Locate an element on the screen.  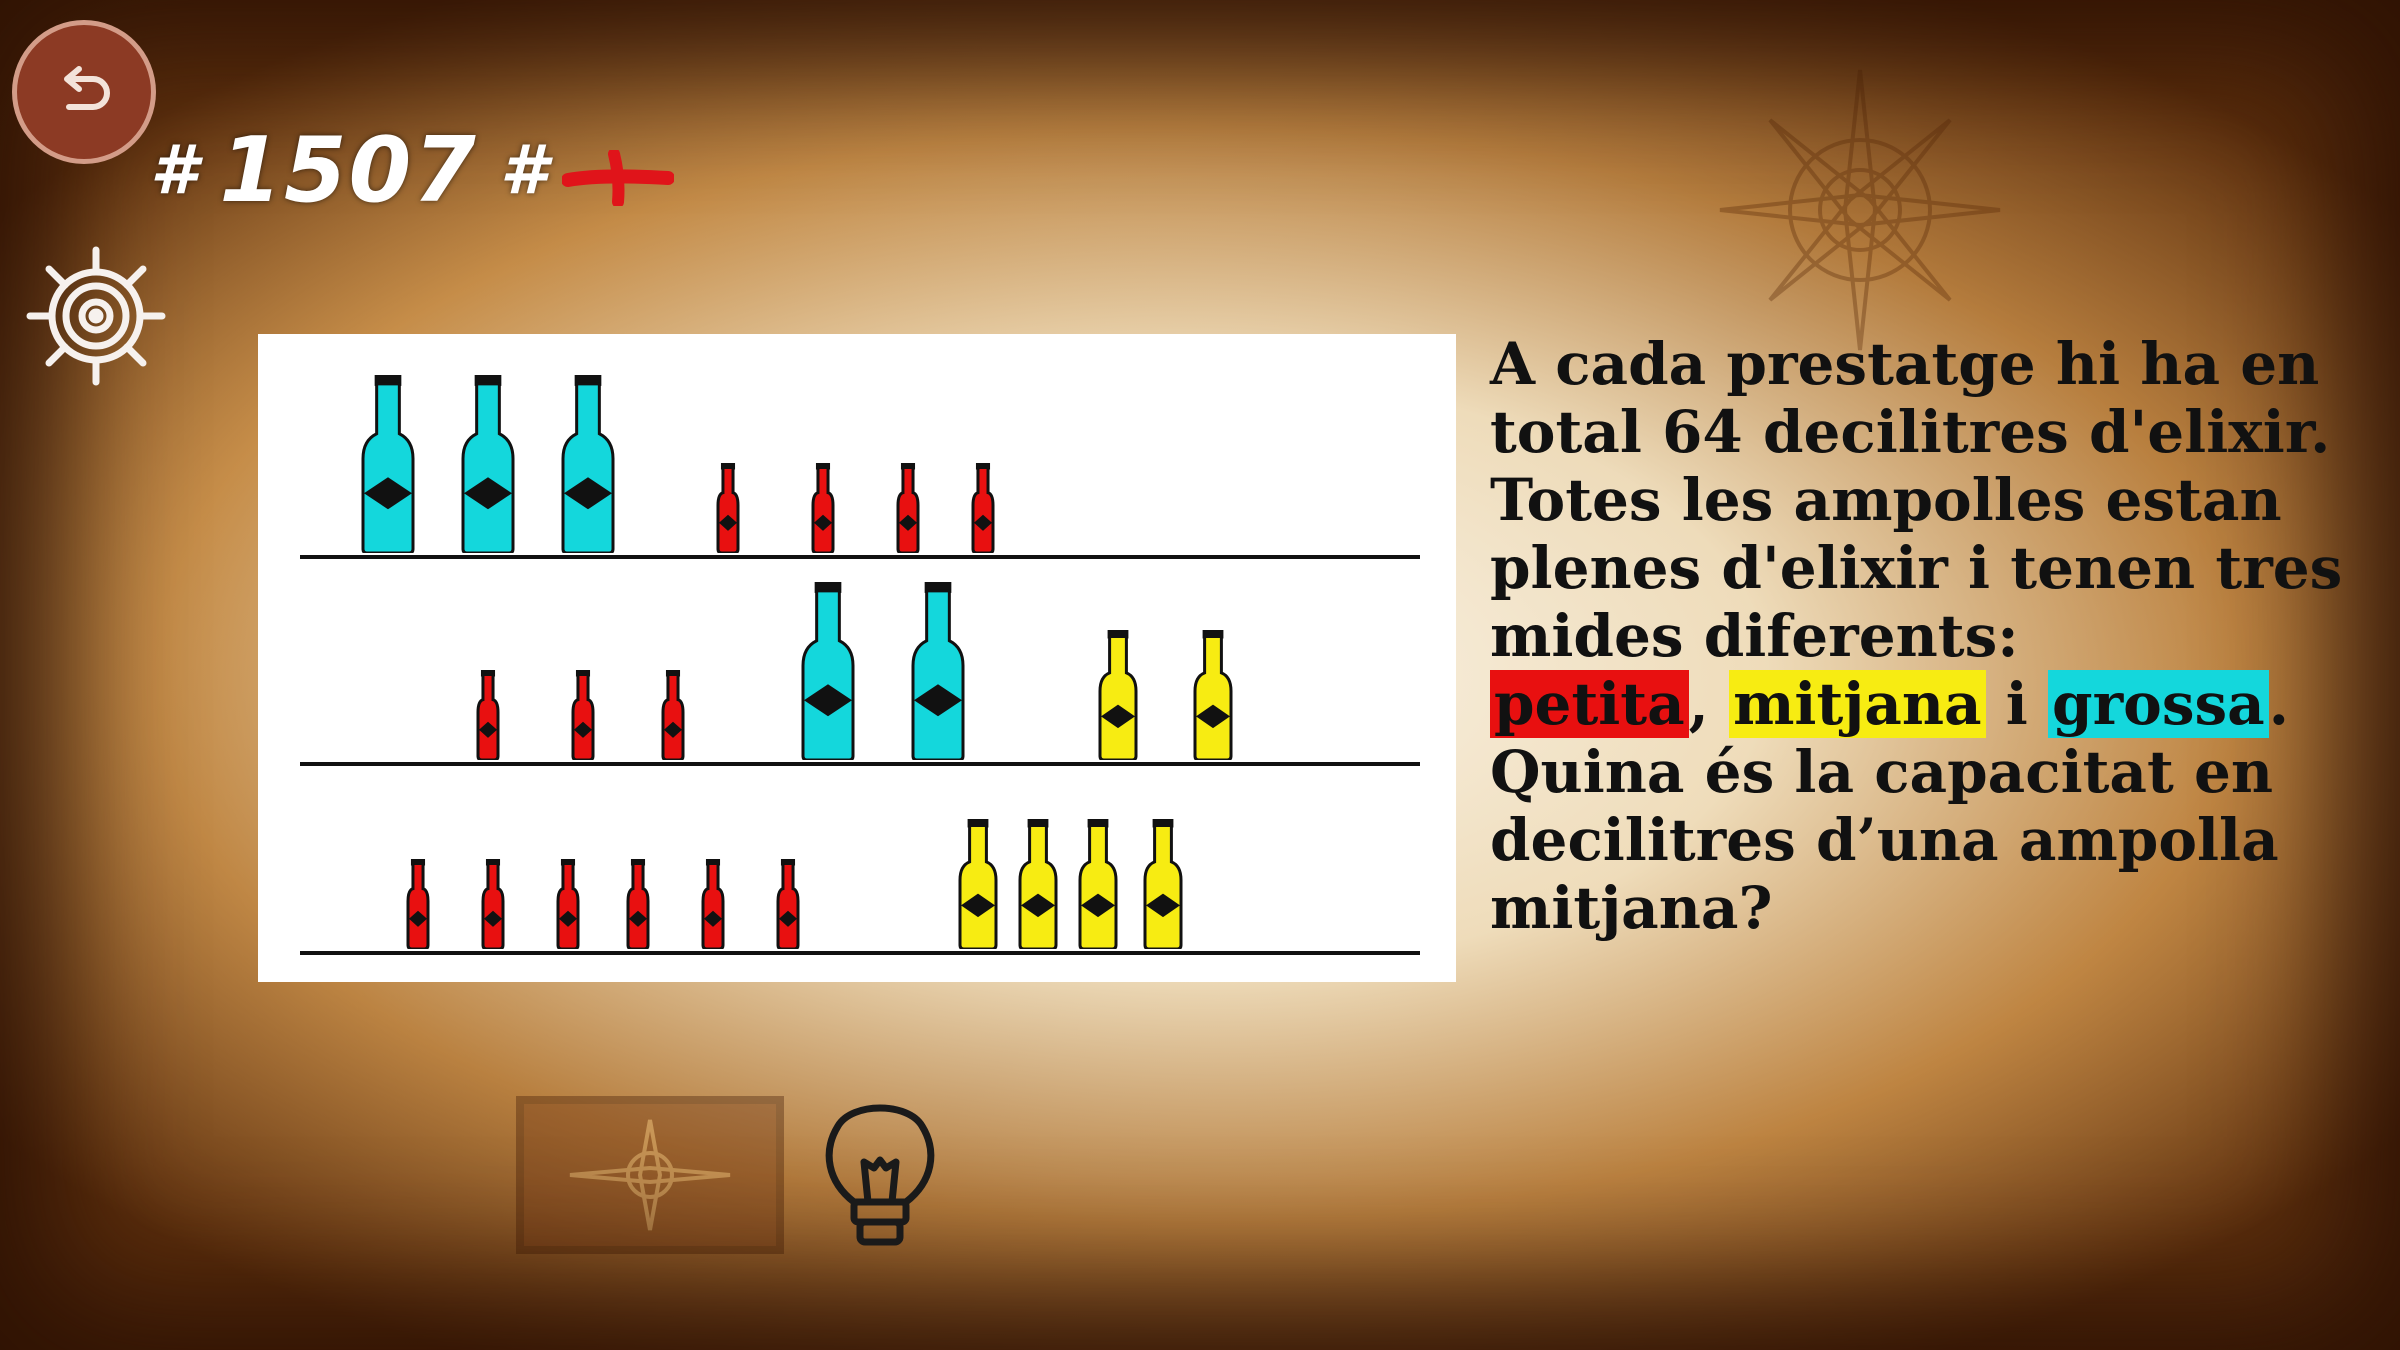
compass-rose-decoration is located at coordinates (1860, 210).